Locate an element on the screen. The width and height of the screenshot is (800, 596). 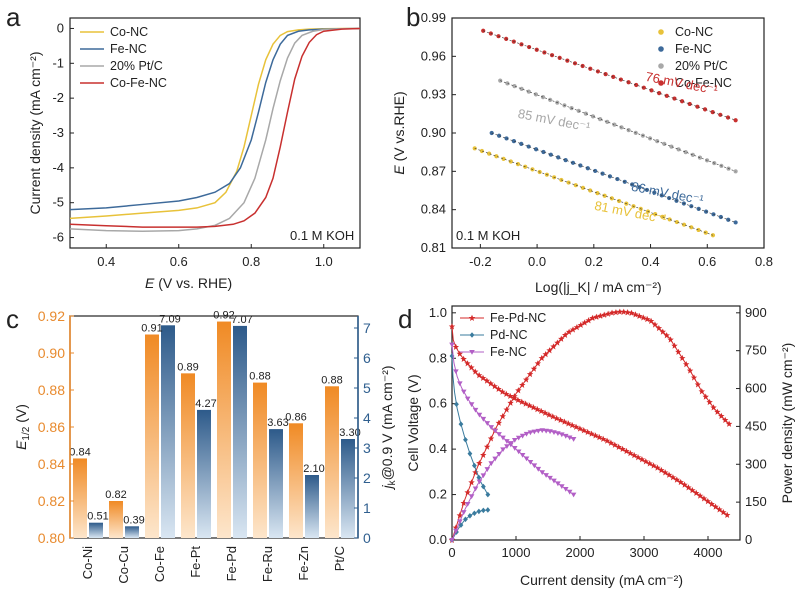
legend-marker-d is located at coordinates (472, 317).